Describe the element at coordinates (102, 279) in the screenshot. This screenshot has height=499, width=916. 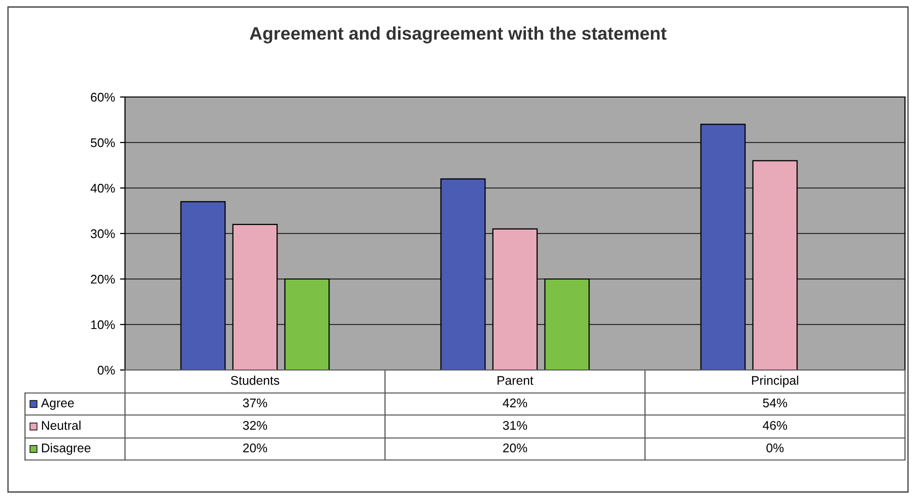
I see `y-tick-label: 20%` at that location.